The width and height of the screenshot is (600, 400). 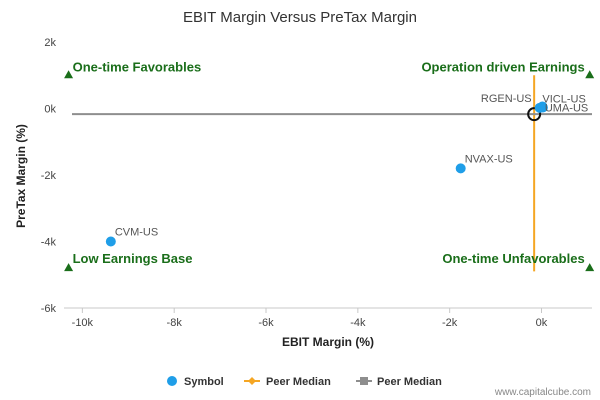 What do you see at coordinates (328, 342) in the screenshot?
I see `x-axis-title: EBIT Margin (%)` at bounding box center [328, 342].